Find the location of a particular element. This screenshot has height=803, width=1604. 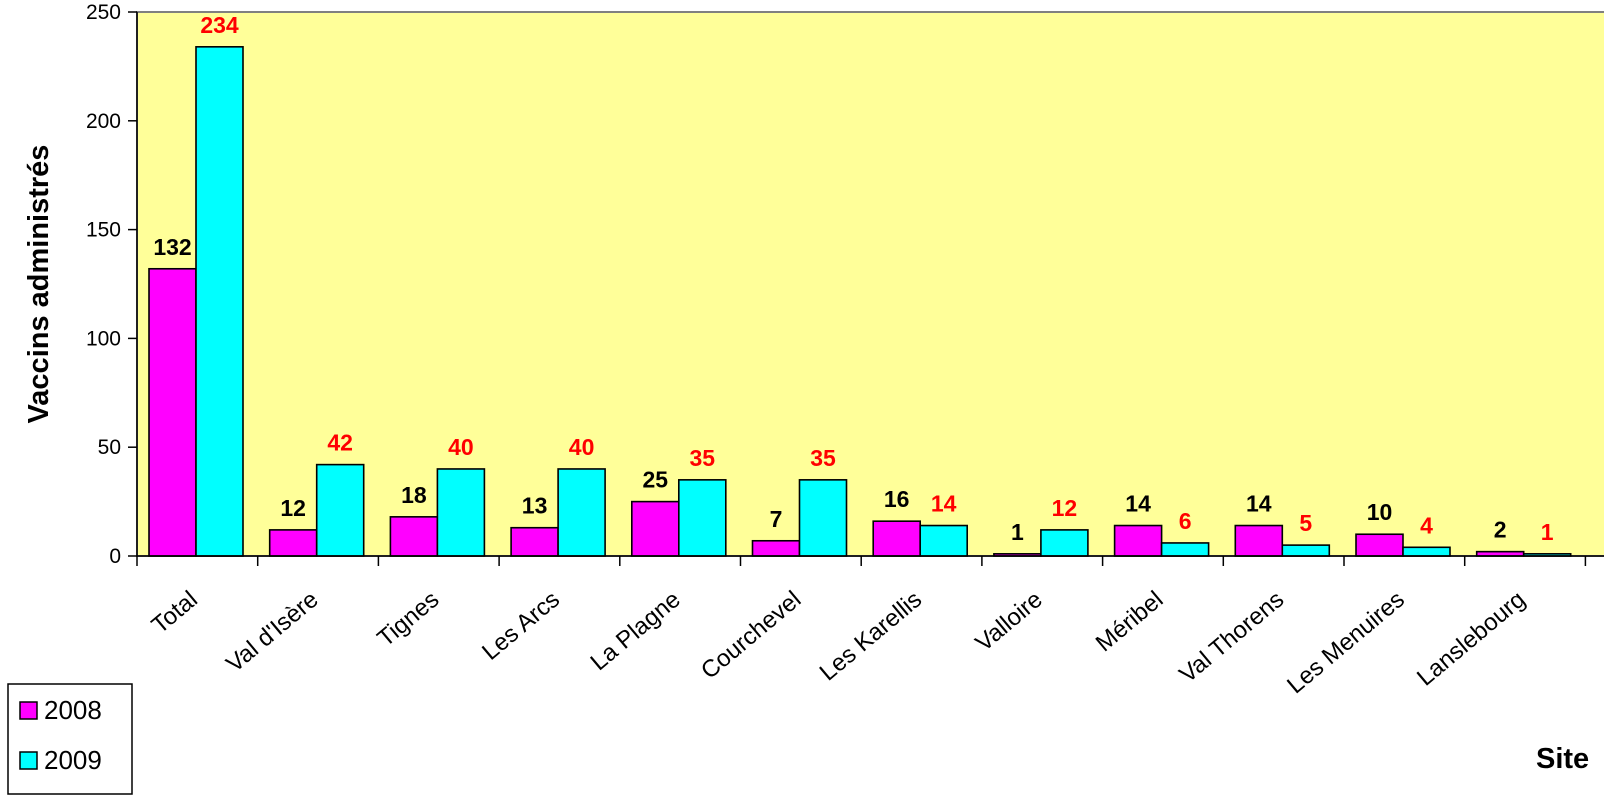

category-label-4: La Plagne is located at coordinates (635, 631).